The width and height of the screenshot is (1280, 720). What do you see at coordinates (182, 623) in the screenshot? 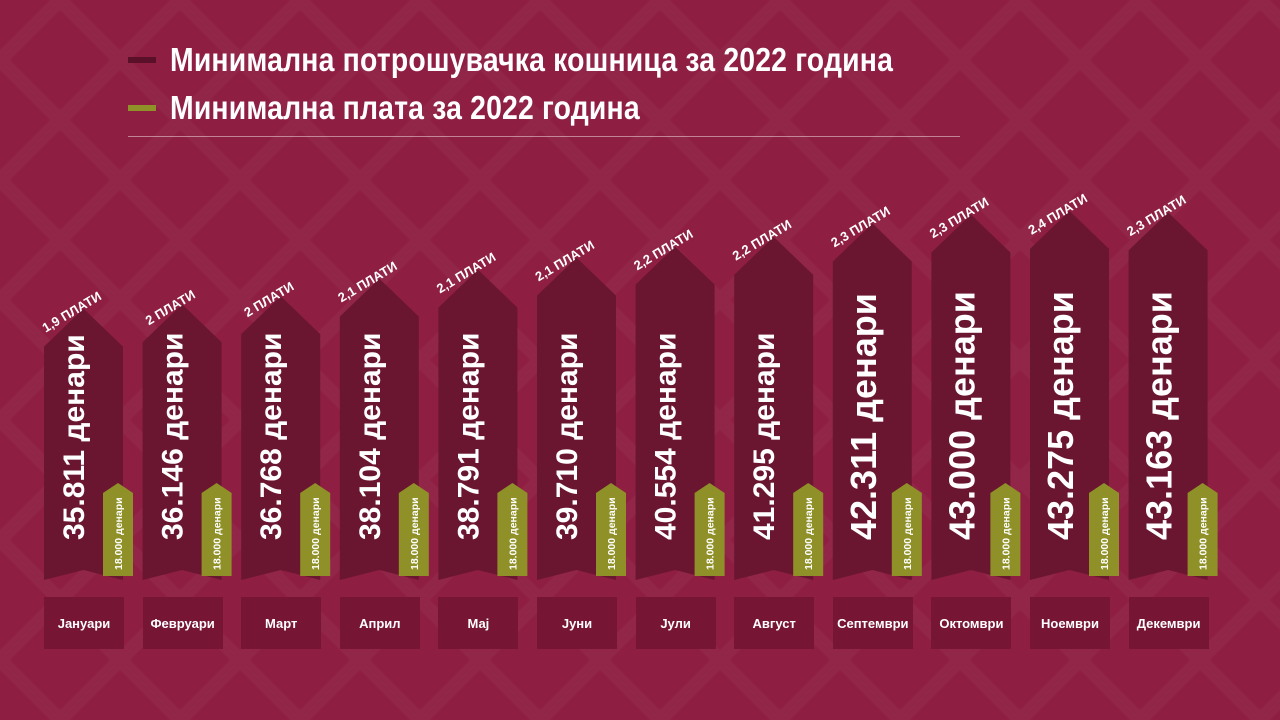
I see `month-label: Февруари` at bounding box center [182, 623].